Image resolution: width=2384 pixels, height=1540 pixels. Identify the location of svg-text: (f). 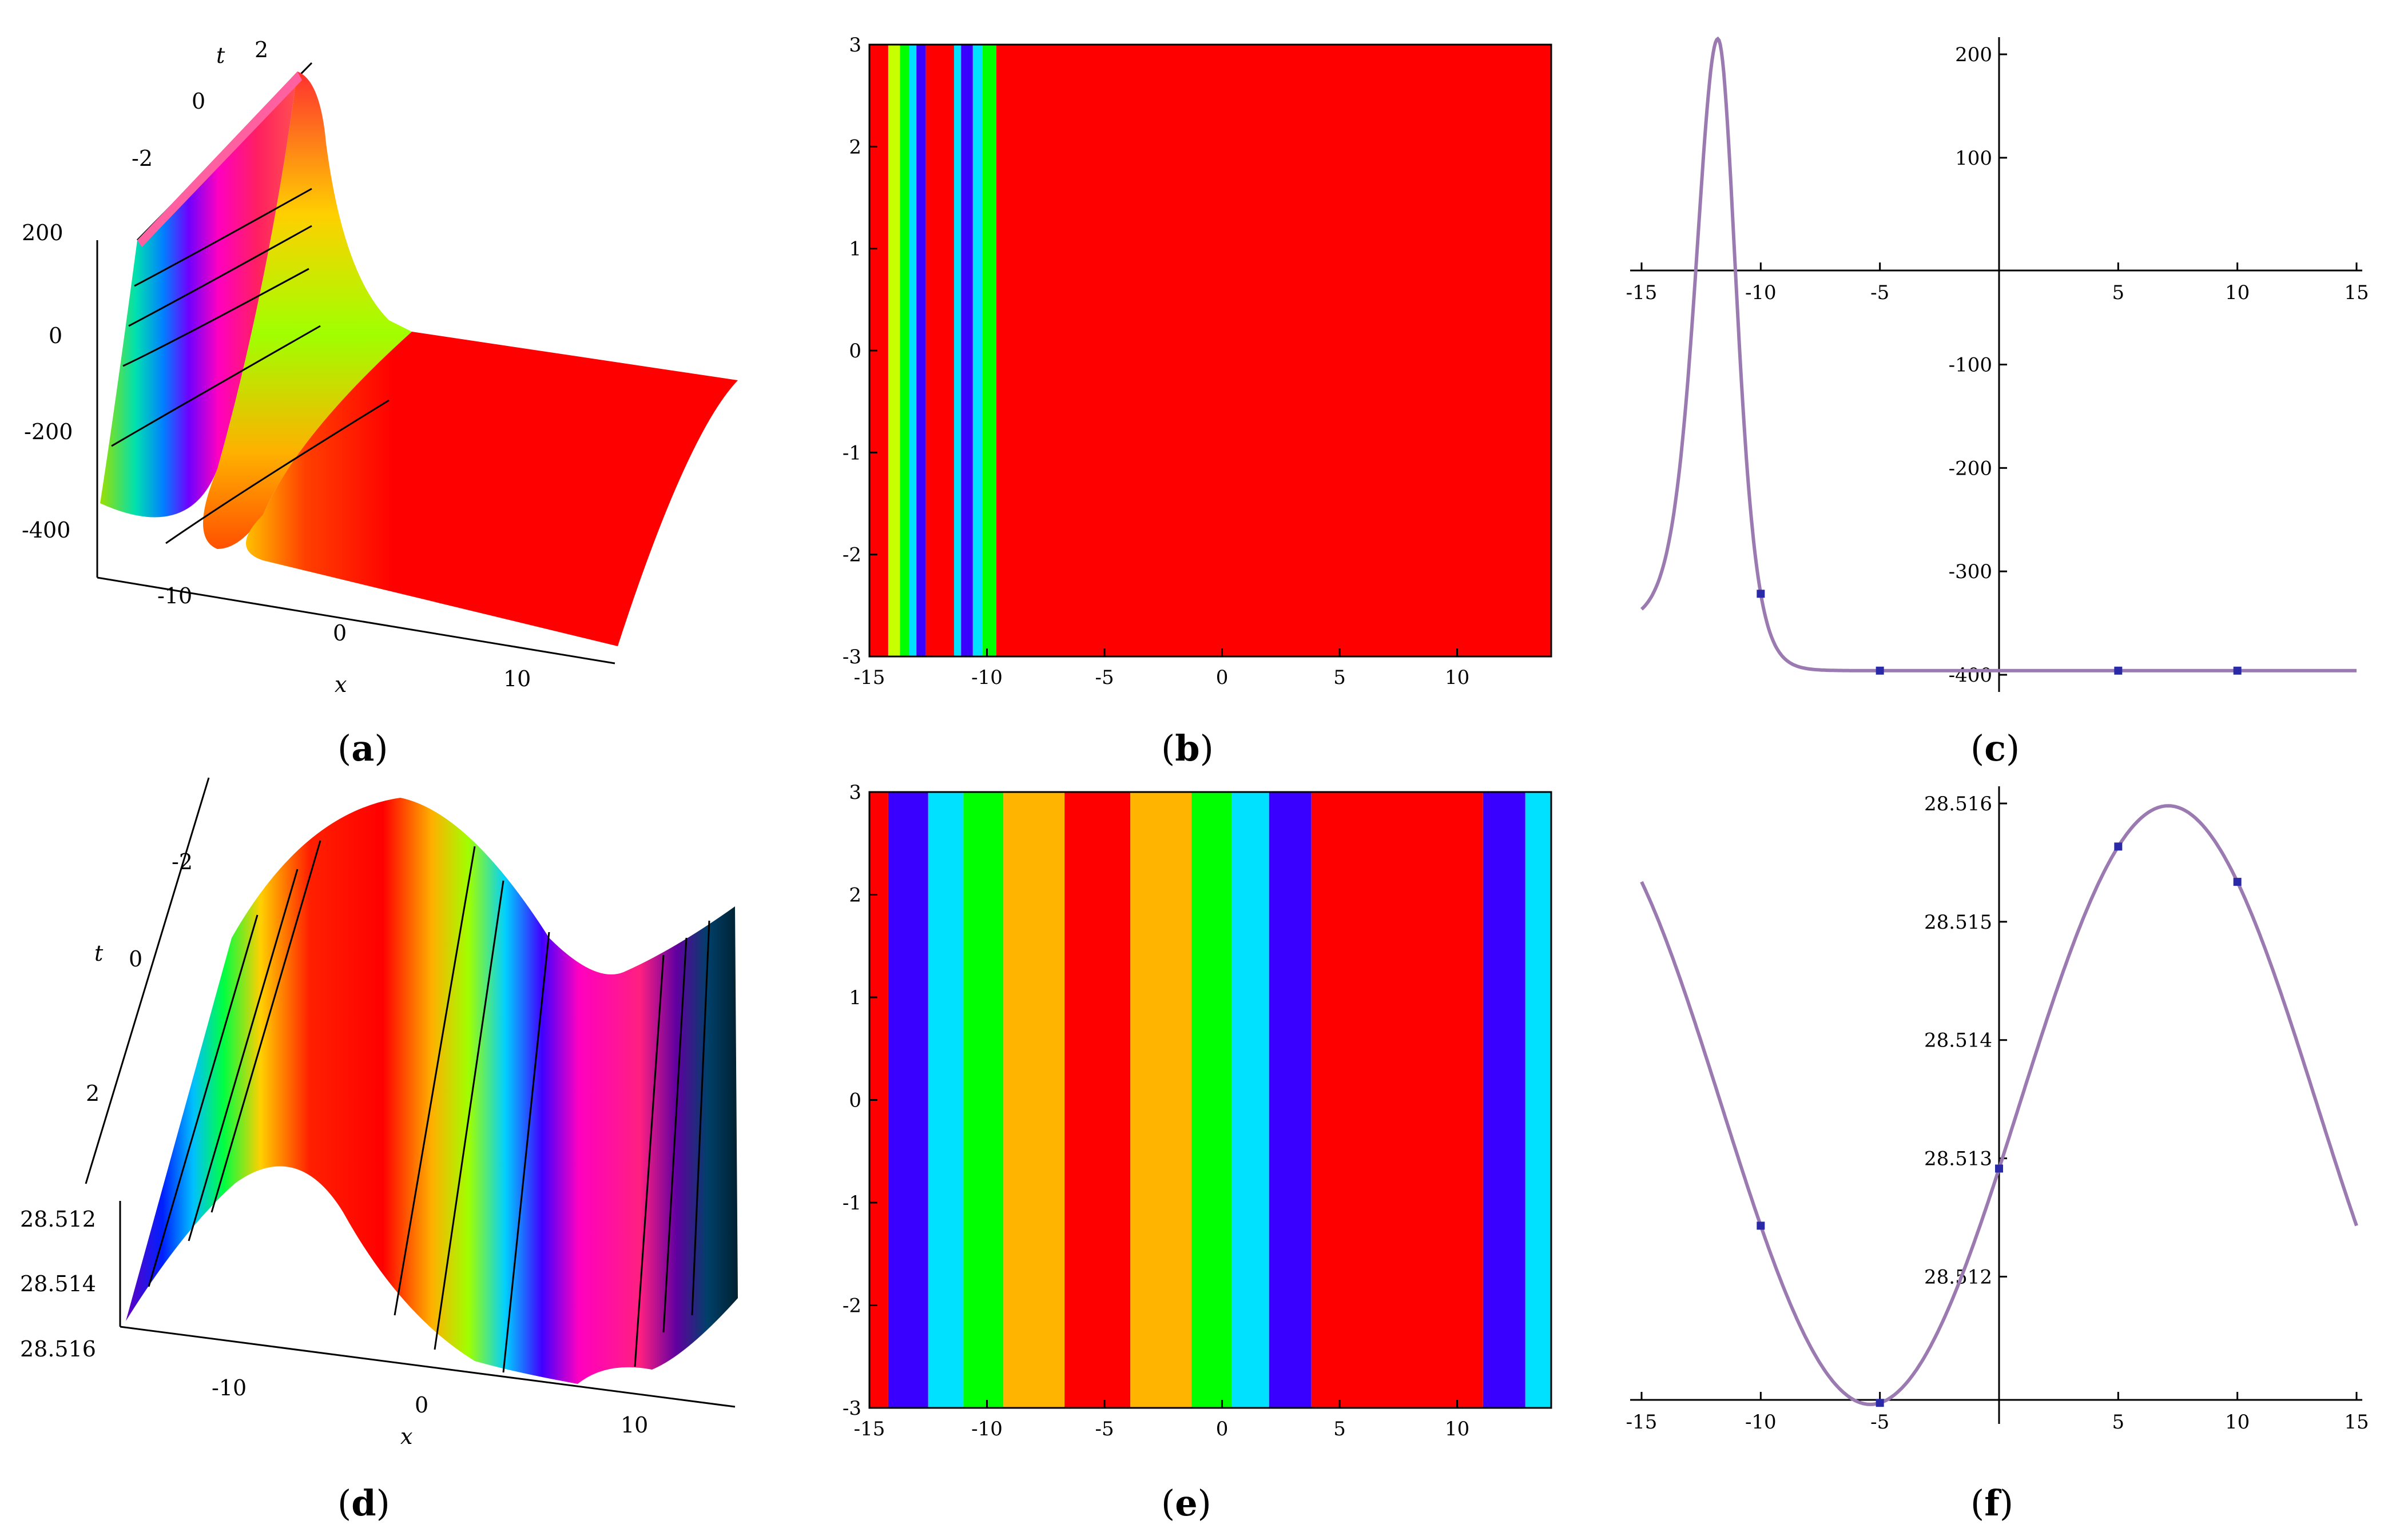
(1991, 1503).